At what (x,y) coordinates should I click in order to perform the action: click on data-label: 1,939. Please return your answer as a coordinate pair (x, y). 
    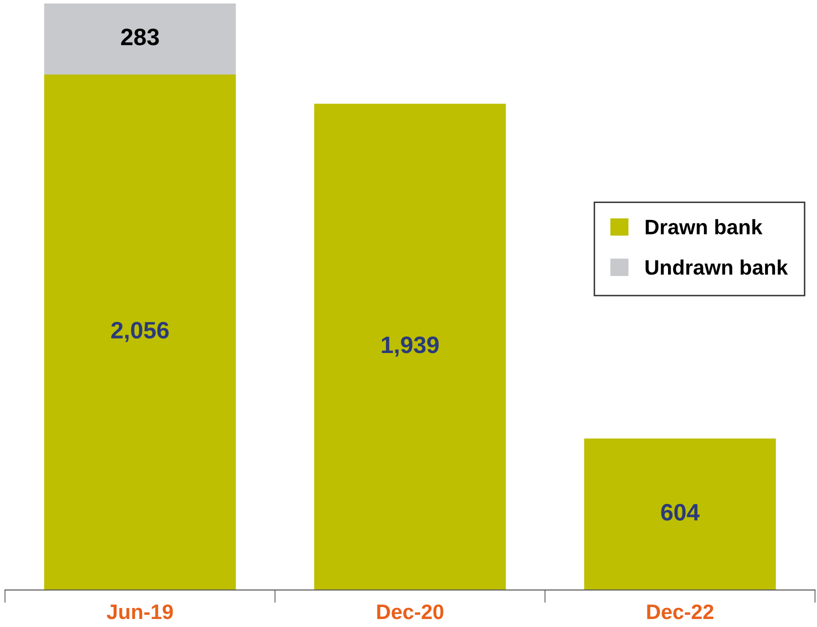
    Looking at the image, I should click on (410, 346).